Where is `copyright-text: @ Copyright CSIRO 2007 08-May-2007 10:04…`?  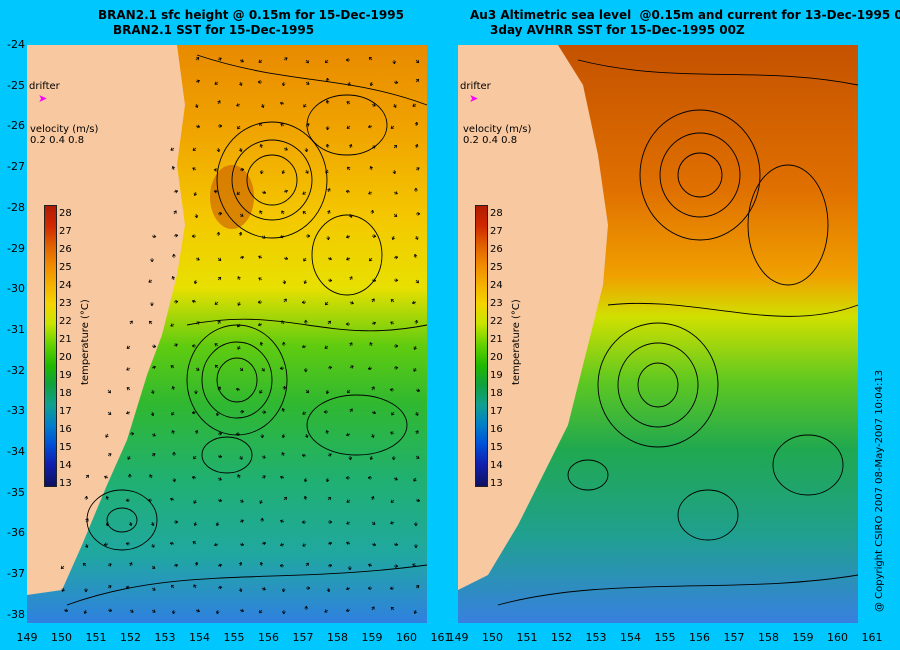 copyright-text: @ Copyright CSIRO 2007 08-May-2007 10:04… is located at coordinates (879, 490).